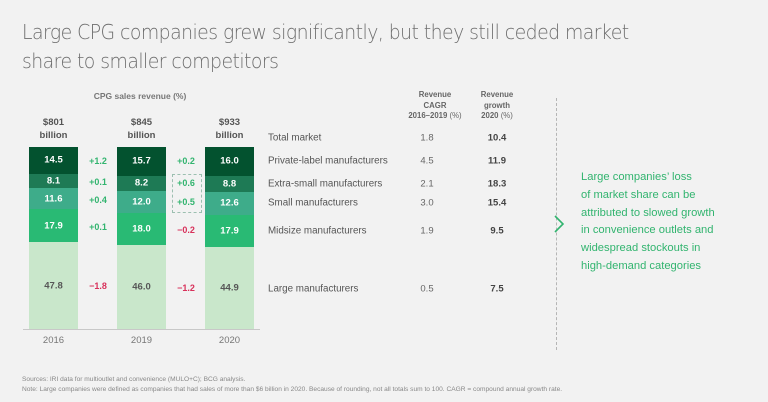 Image resolution: width=768 pixels, height=402 pixels. What do you see at coordinates (641, 248) in the screenshot?
I see `callout-line: widespread stockouts in` at bounding box center [641, 248].